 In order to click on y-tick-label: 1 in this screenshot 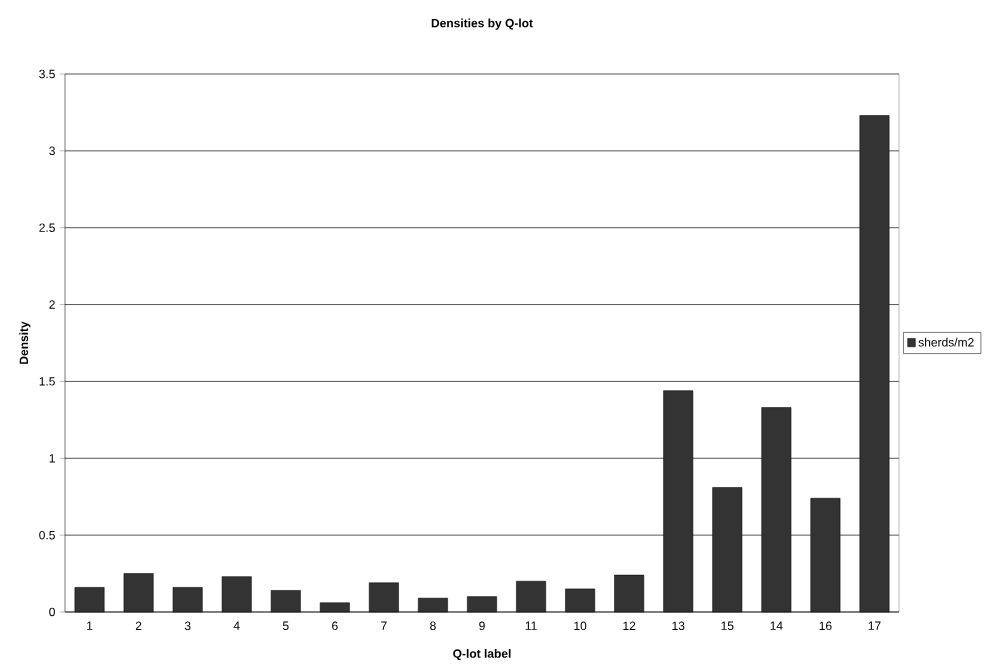, I will do `click(52, 458)`.